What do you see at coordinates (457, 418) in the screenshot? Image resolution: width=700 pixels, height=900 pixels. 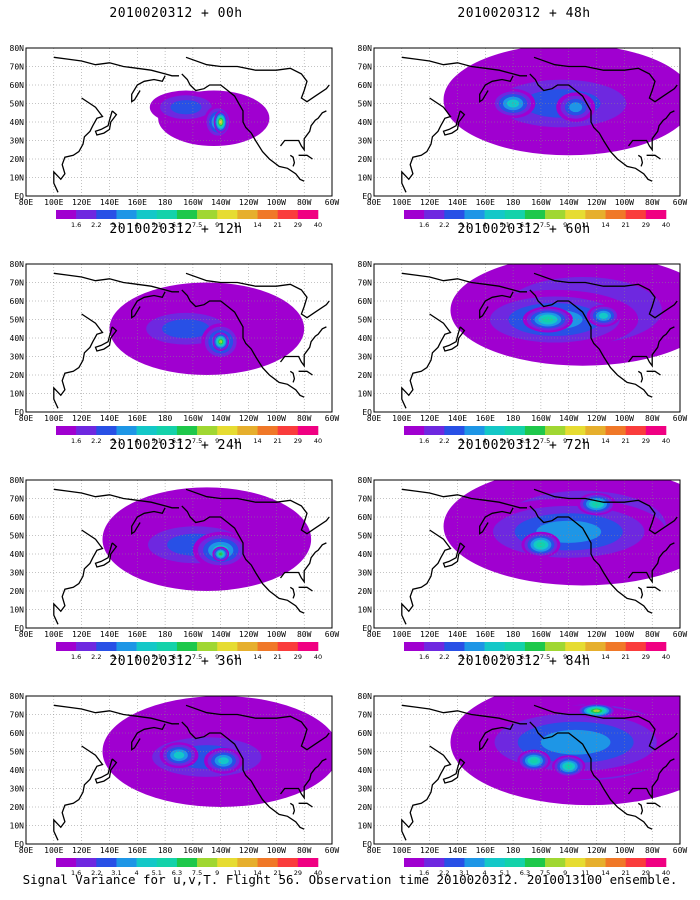 I see `lon-tick-label: 140E` at bounding box center [457, 418].